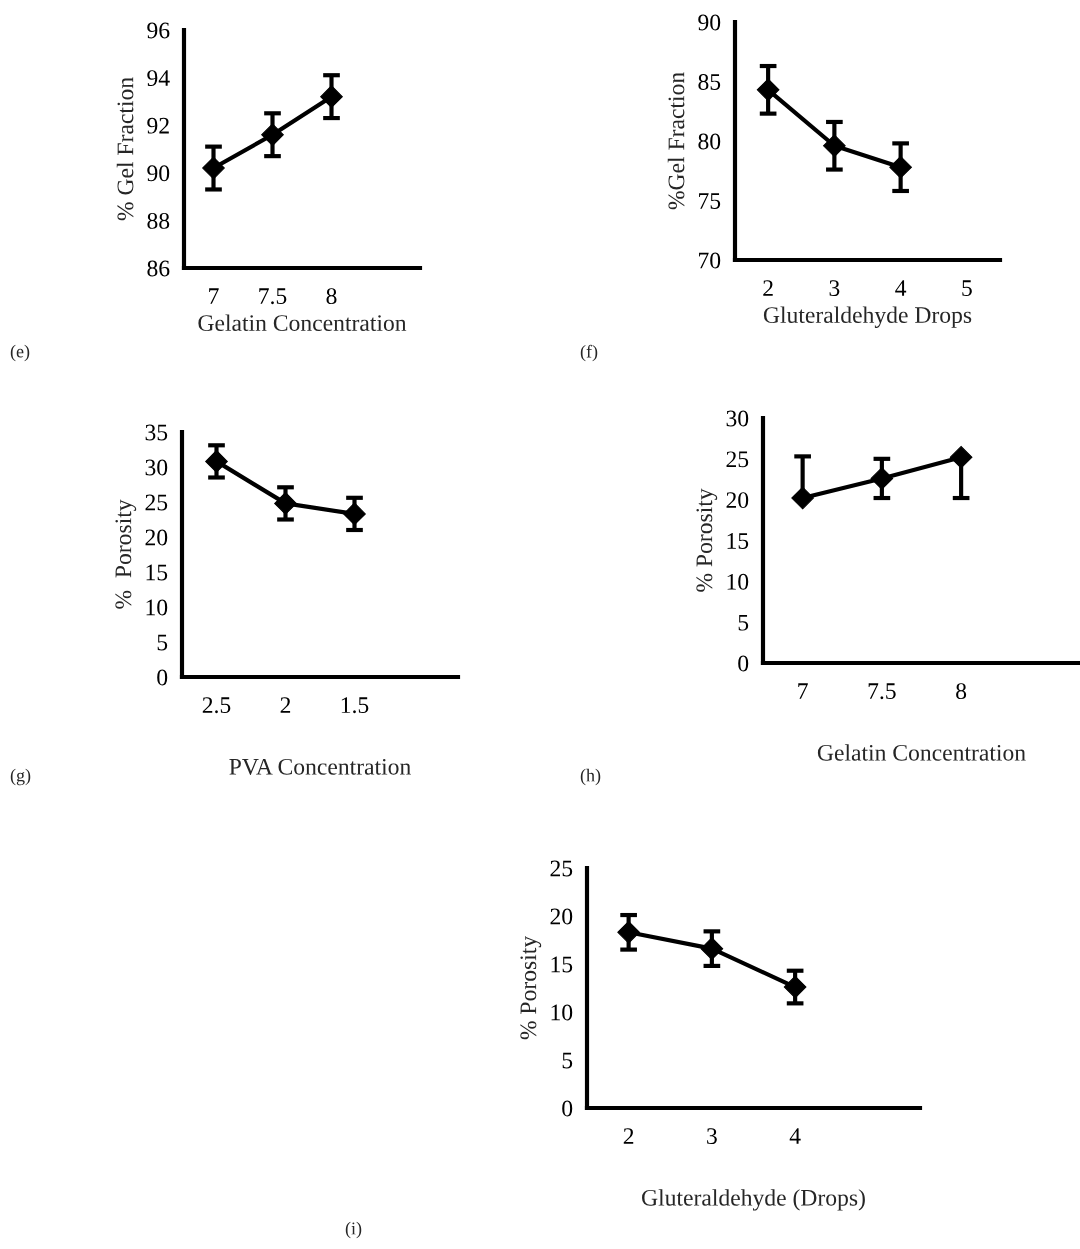 Image resolution: width=1080 pixels, height=1249 pixels. What do you see at coordinates (709, 141) in the screenshot?
I see `y-tick-label: 80` at bounding box center [709, 141].